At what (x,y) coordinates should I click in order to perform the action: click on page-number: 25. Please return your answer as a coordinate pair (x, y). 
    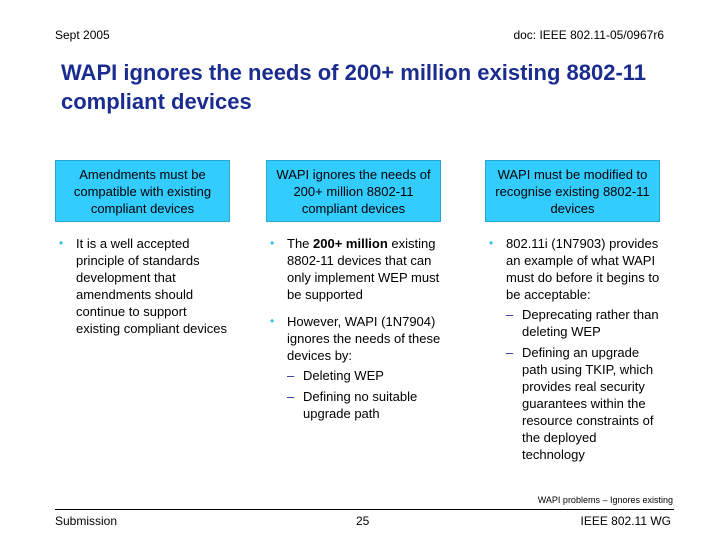
    Looking at the image, I should click on (363, 521).